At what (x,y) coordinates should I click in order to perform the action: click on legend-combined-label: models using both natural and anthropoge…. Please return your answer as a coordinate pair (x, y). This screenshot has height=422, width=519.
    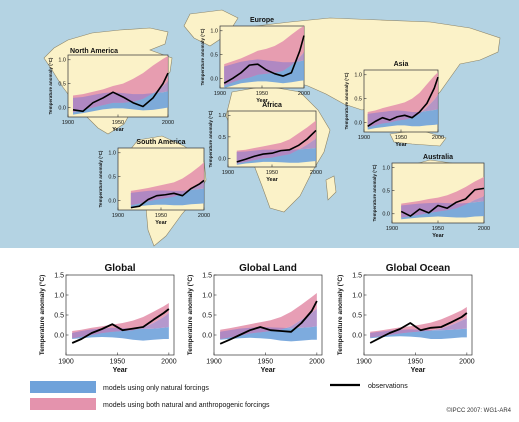
    Looking at the image, I should click on (186, 405).